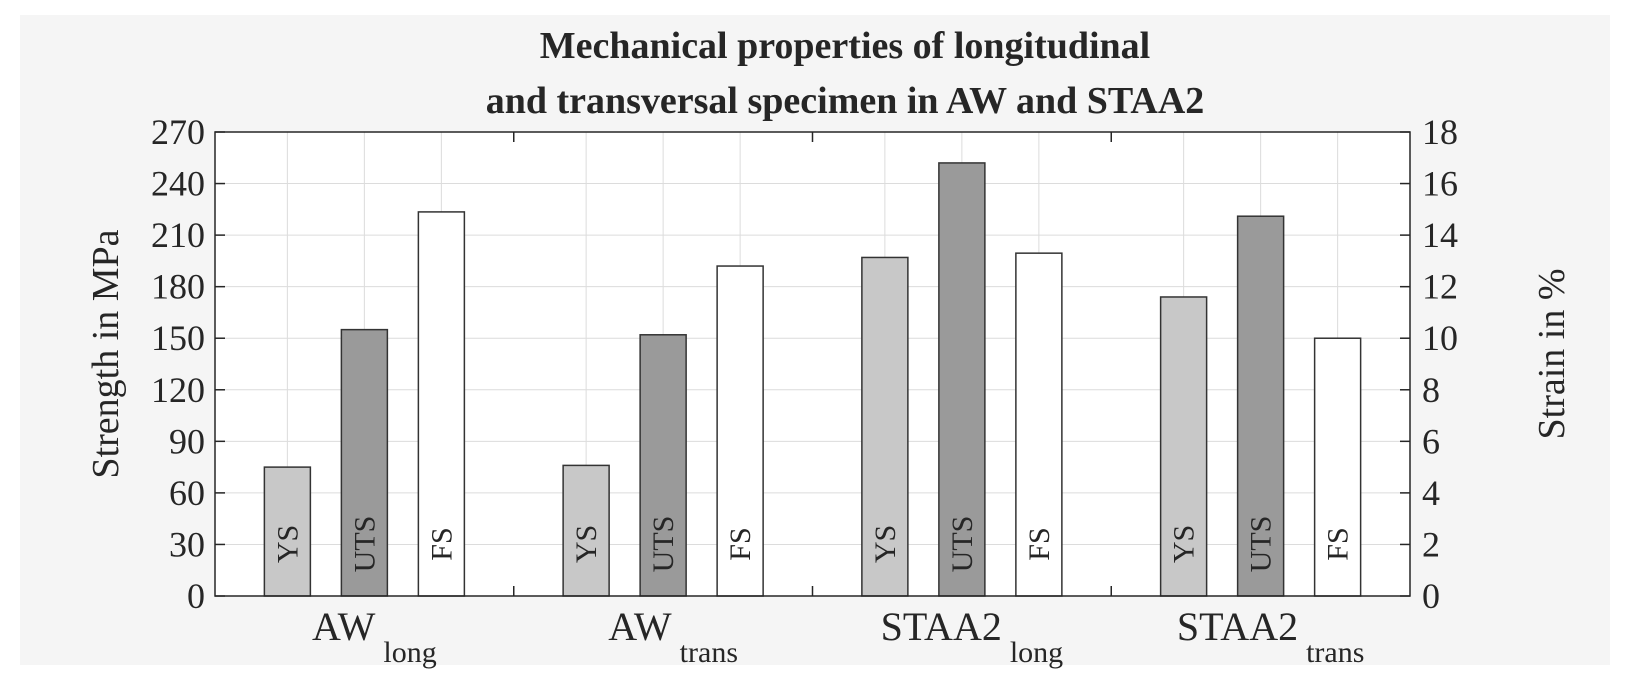 This screenshot has height=700, width=1627. Describe the element at coordinates (178, 287) in the screenshot. I see `y-tick-label: 180` at that location.